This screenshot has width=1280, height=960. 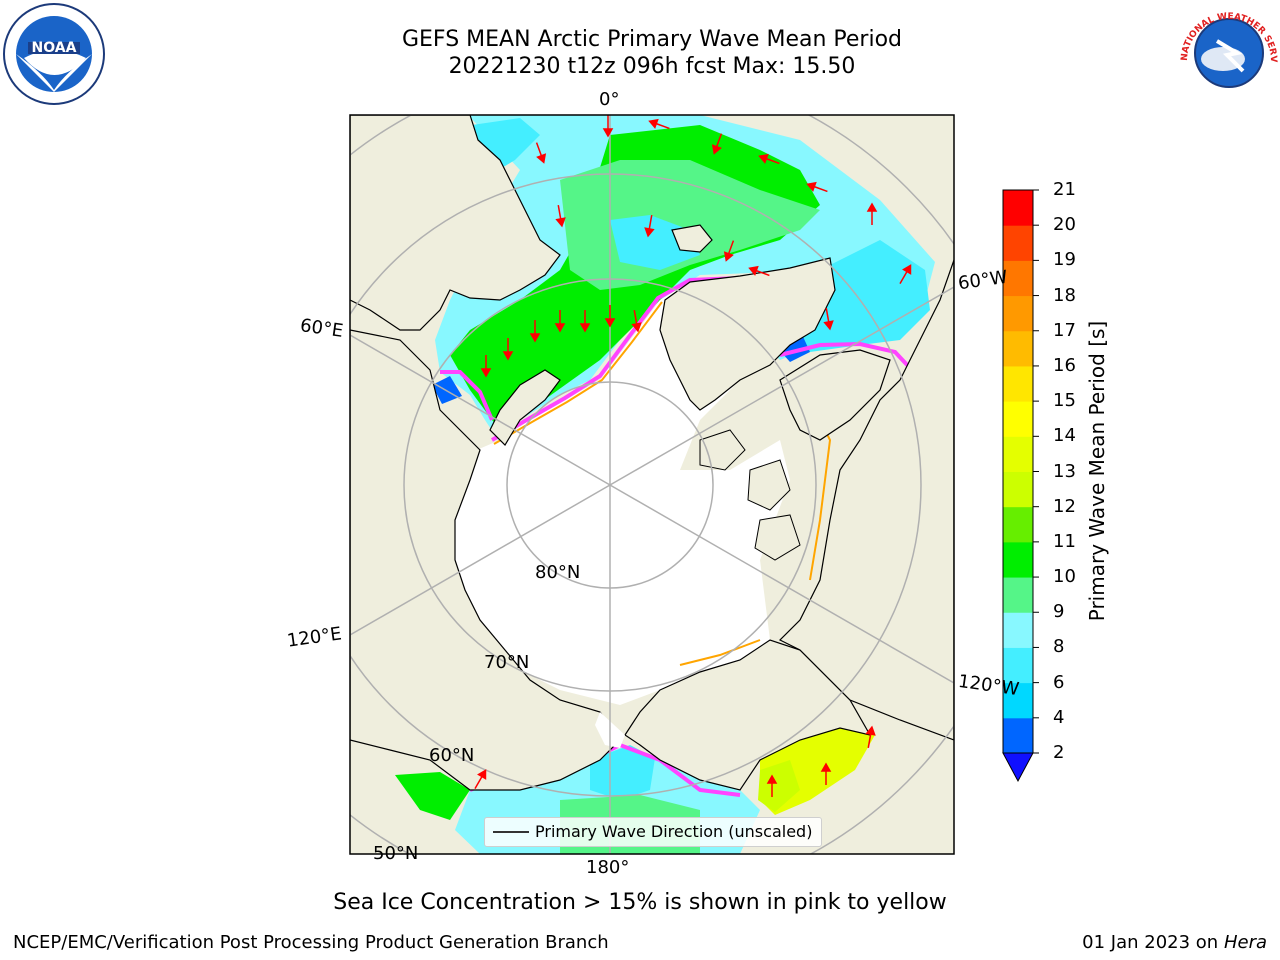 What do you see at coordinates (54, 48) in the screenshot?
I see `noaa-logo-text: NOAA` at bounding box center [54, 48].